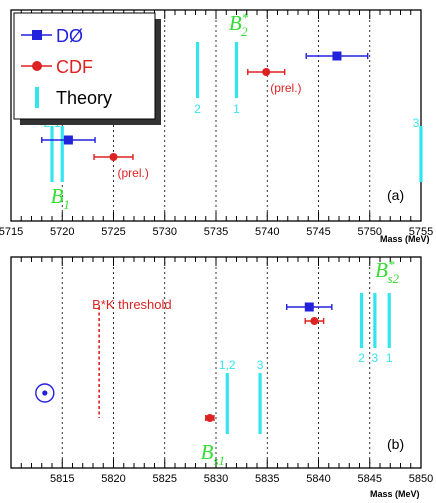  I want to click on panel-b-state-label: Bs1, so click(213, 454).